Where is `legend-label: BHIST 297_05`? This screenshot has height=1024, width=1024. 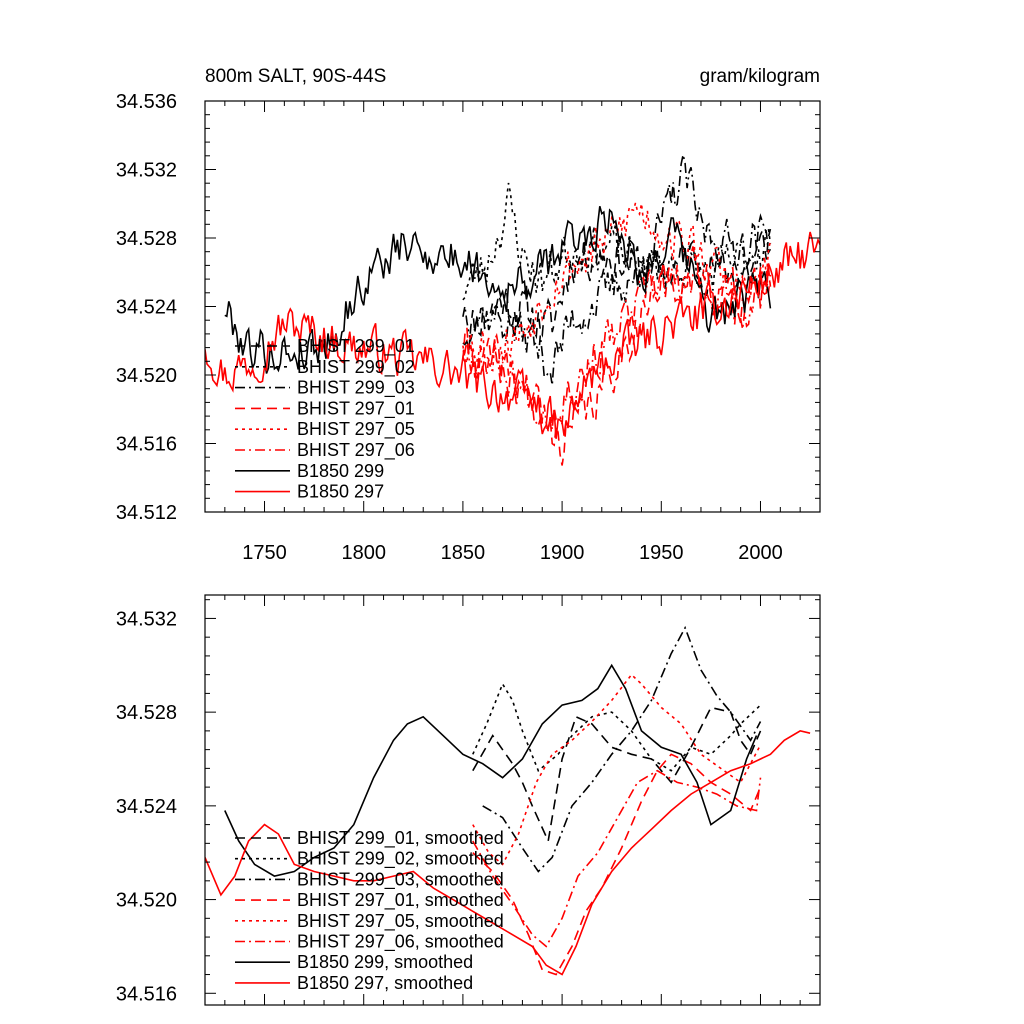 legend-label: BHIST 297_05 is located at coordinates (356, 429).